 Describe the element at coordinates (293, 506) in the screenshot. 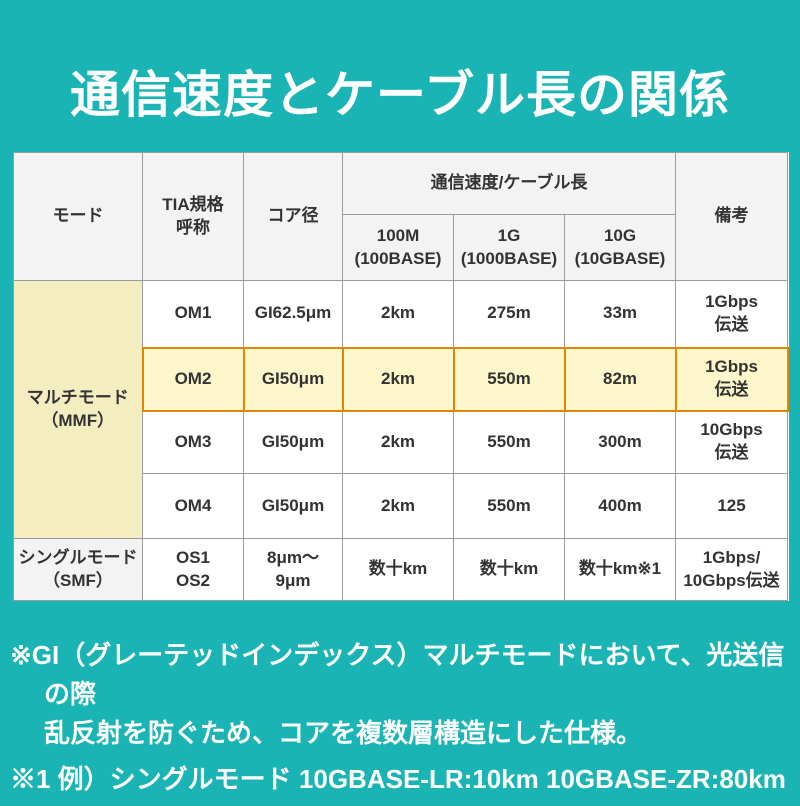

I see `cell-om4-core: GI50μm` at that location.